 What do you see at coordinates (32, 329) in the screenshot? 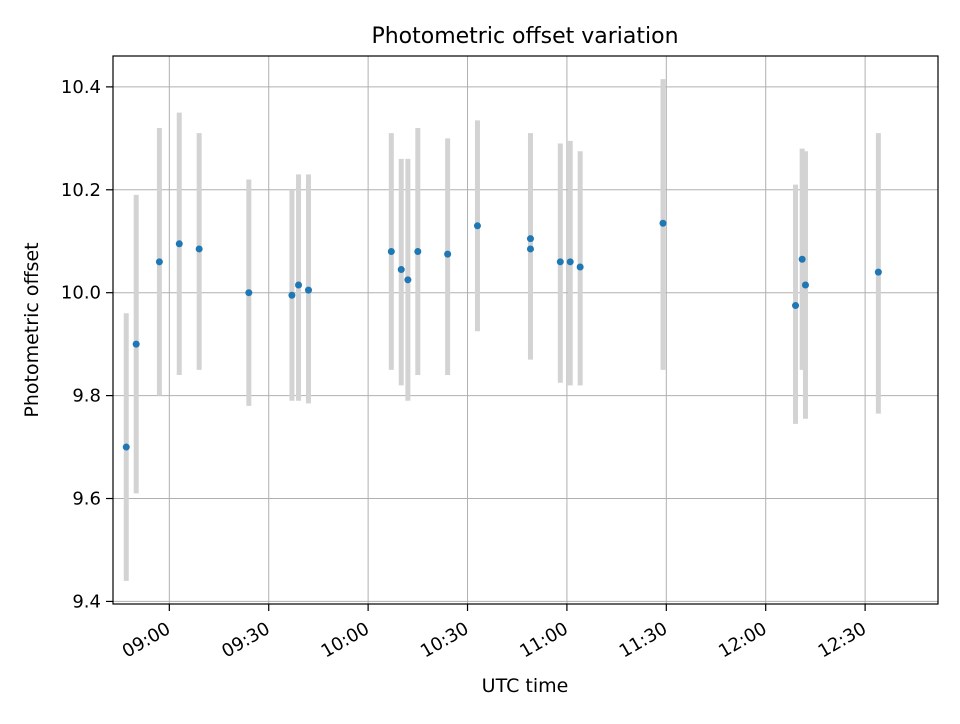
I see `y-axis-label: Photometric offset` at bounding box center [32, 329].